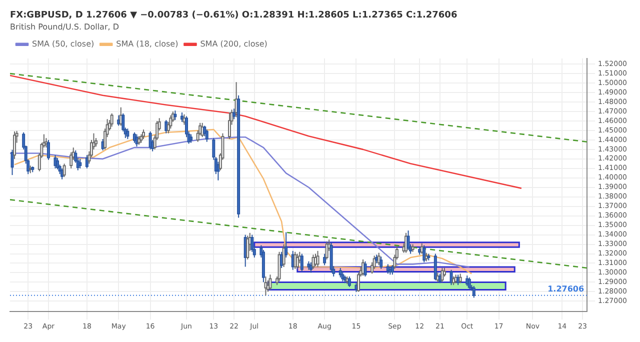 The width and height of the screenshot is (640, 342). I want to click on chart-title: FX:GBPUSD, D 1.27606 ▼ −0.00783 (−0.61%) O:1.28391 H:1.28605 L:1.27365 C:1.27606, so click(234, 15).